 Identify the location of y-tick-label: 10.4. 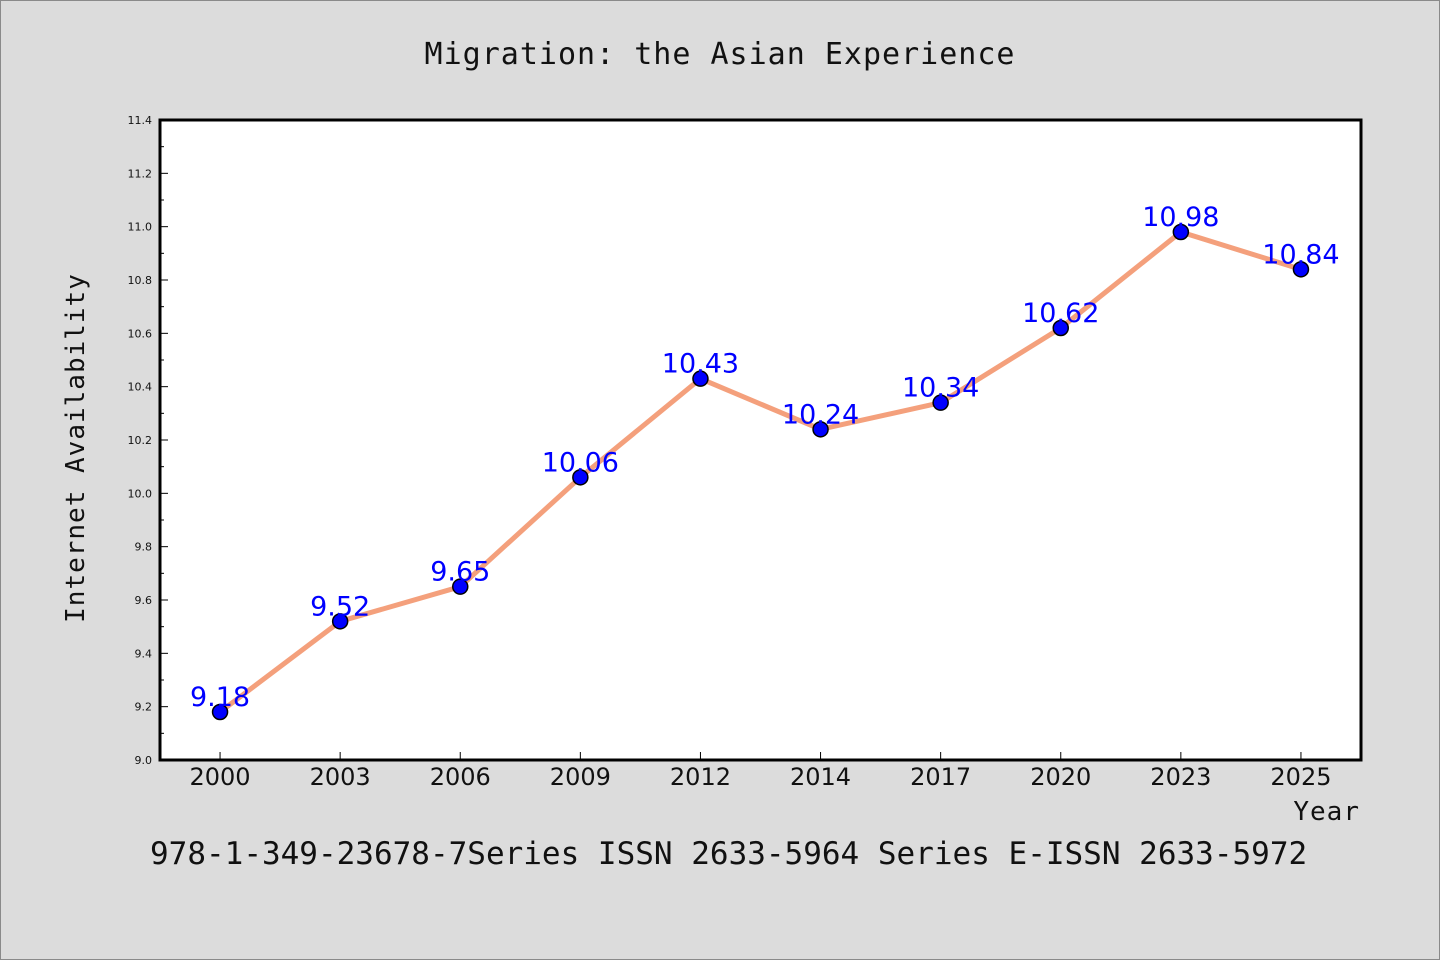
(140, 387).